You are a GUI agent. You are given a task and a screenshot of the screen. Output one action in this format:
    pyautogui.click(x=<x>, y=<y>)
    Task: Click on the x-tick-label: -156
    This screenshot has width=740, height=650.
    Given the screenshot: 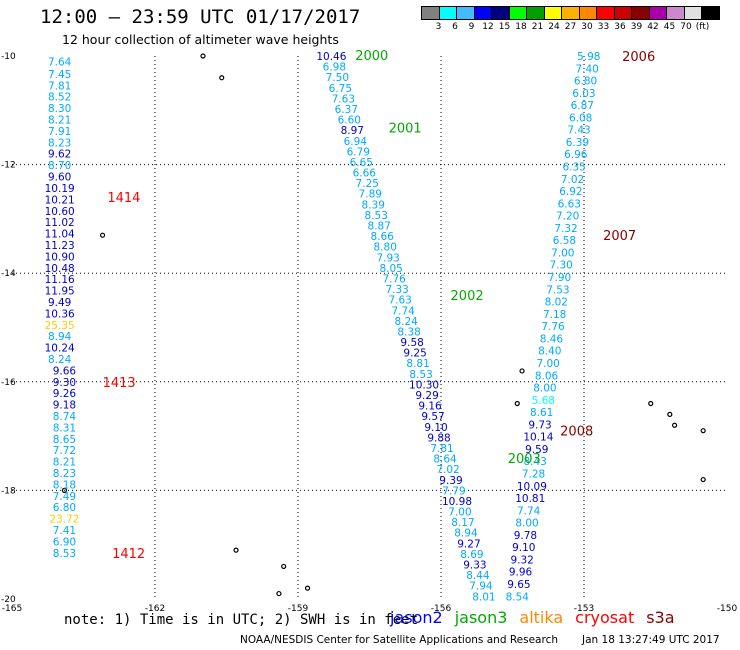 What is the action you would take?
    pyautogui.click(x=441, y=609)
    